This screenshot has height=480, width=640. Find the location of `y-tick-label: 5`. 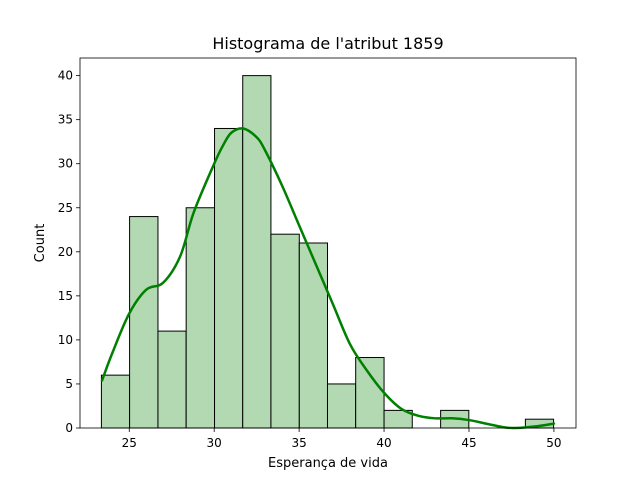

y-tick-label: 5 is located at coordinates (69, 384).